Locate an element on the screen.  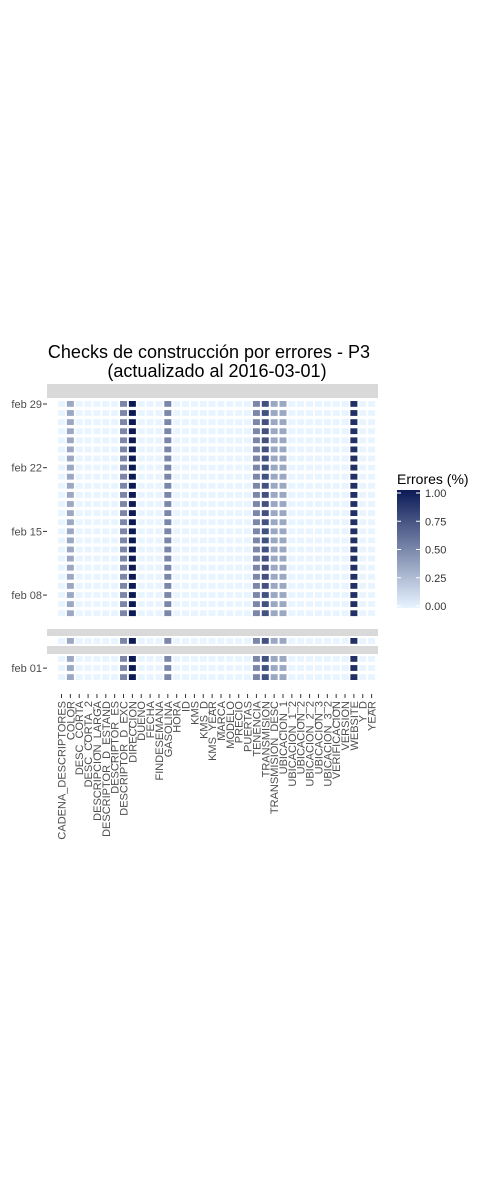
chart-subtitle: (actualizado al 2016-03-01) is located at coordinates (216, 371).